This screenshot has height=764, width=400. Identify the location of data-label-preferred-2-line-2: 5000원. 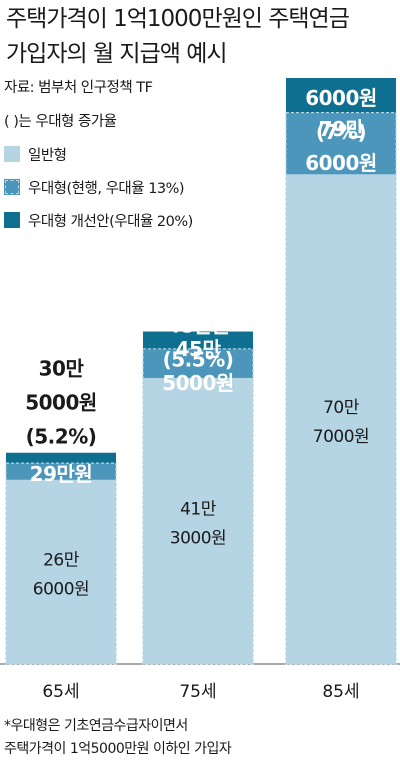
(198, 383).